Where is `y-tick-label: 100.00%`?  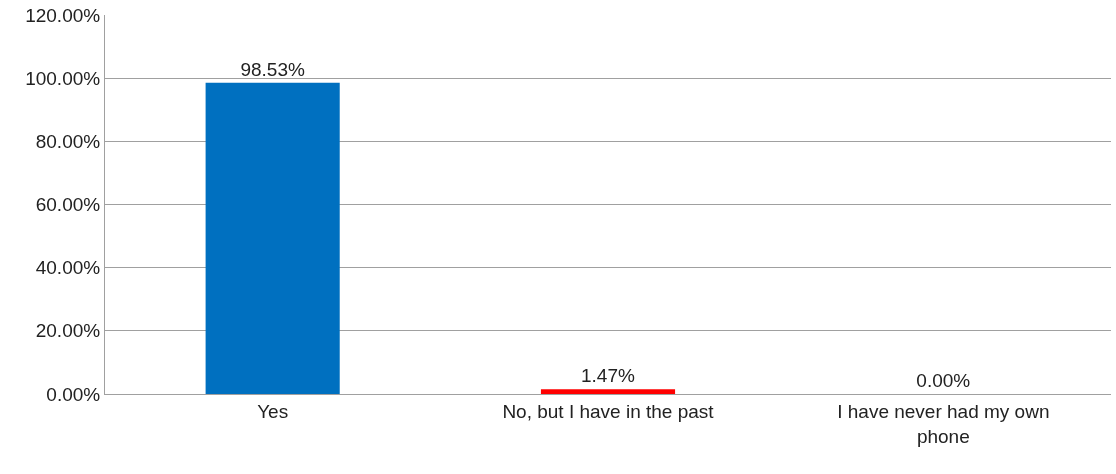 y-tick-label: 100.00% is located at coordinates (63, 78).